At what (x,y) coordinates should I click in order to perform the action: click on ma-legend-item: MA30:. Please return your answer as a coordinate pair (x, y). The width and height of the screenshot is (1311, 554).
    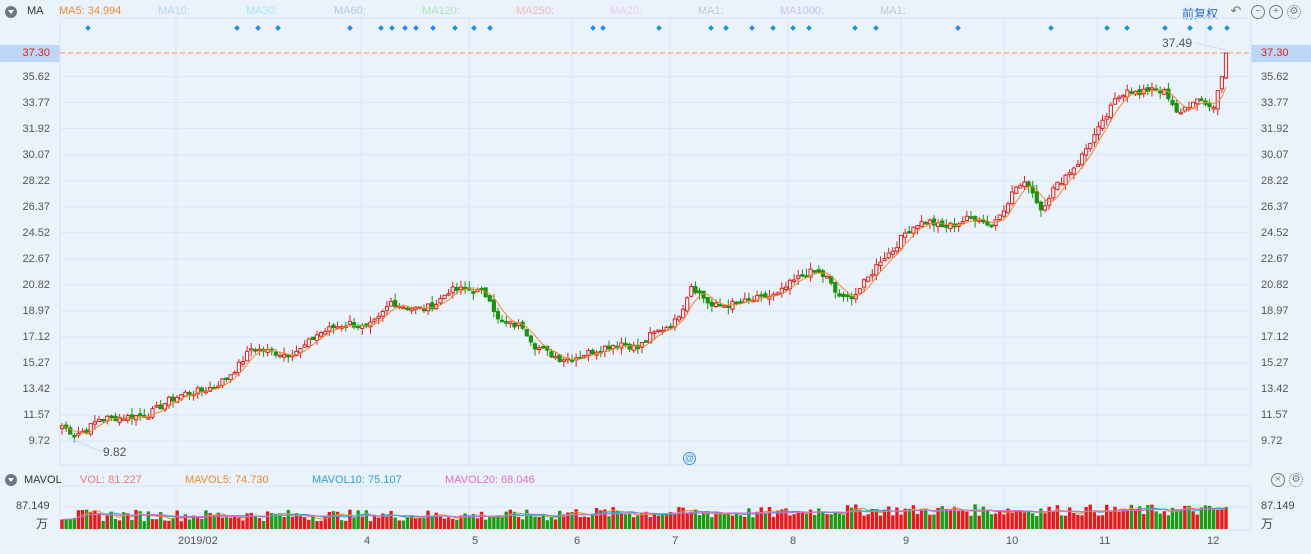
    Looking at the image, I should click on (262, 11).